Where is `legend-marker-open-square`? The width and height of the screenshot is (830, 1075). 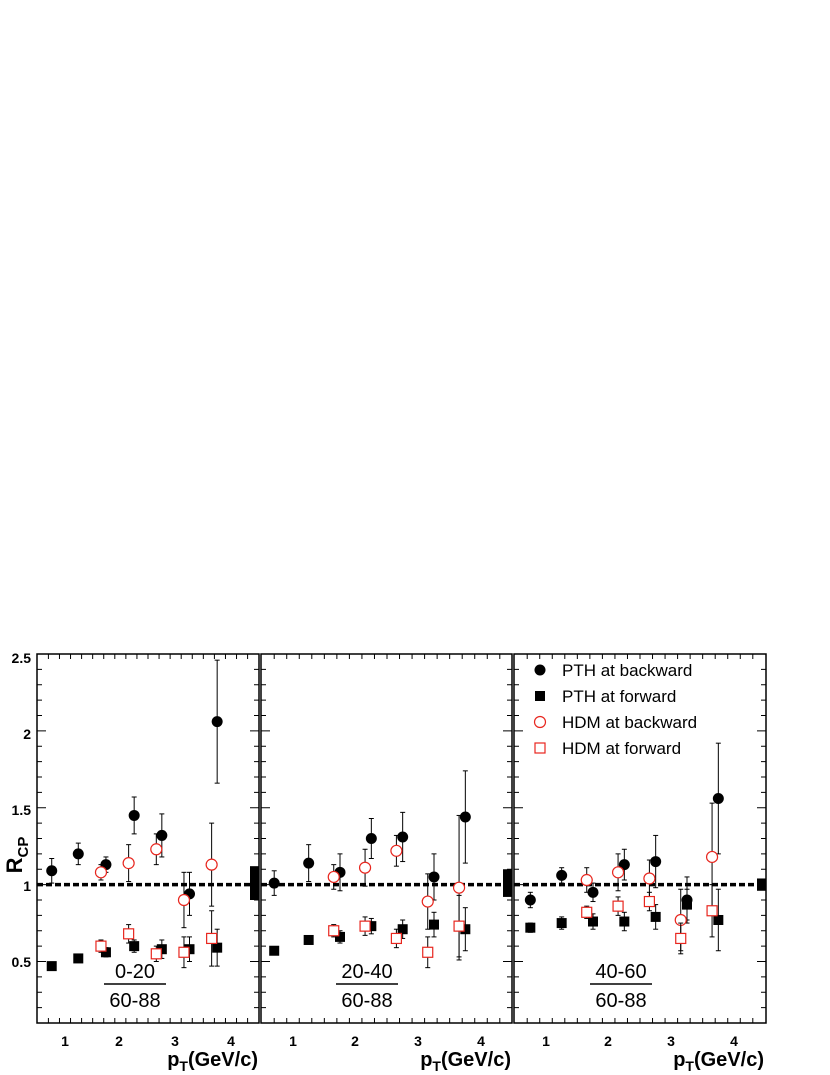
legend-marker-open-square is located at coordinates (540, 748).